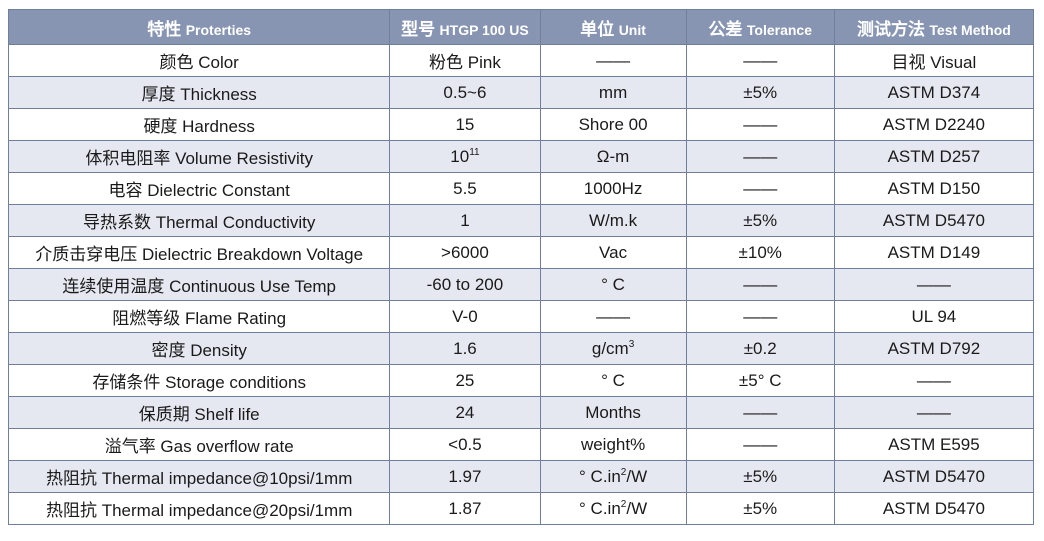  I want to click on cell-value: 1, so click(465, 220).